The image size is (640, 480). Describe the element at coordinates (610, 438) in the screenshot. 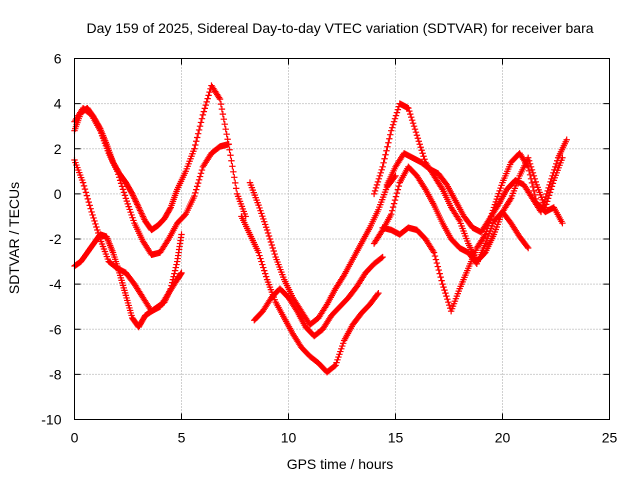

I see `x-tick-label: 25` at that location.